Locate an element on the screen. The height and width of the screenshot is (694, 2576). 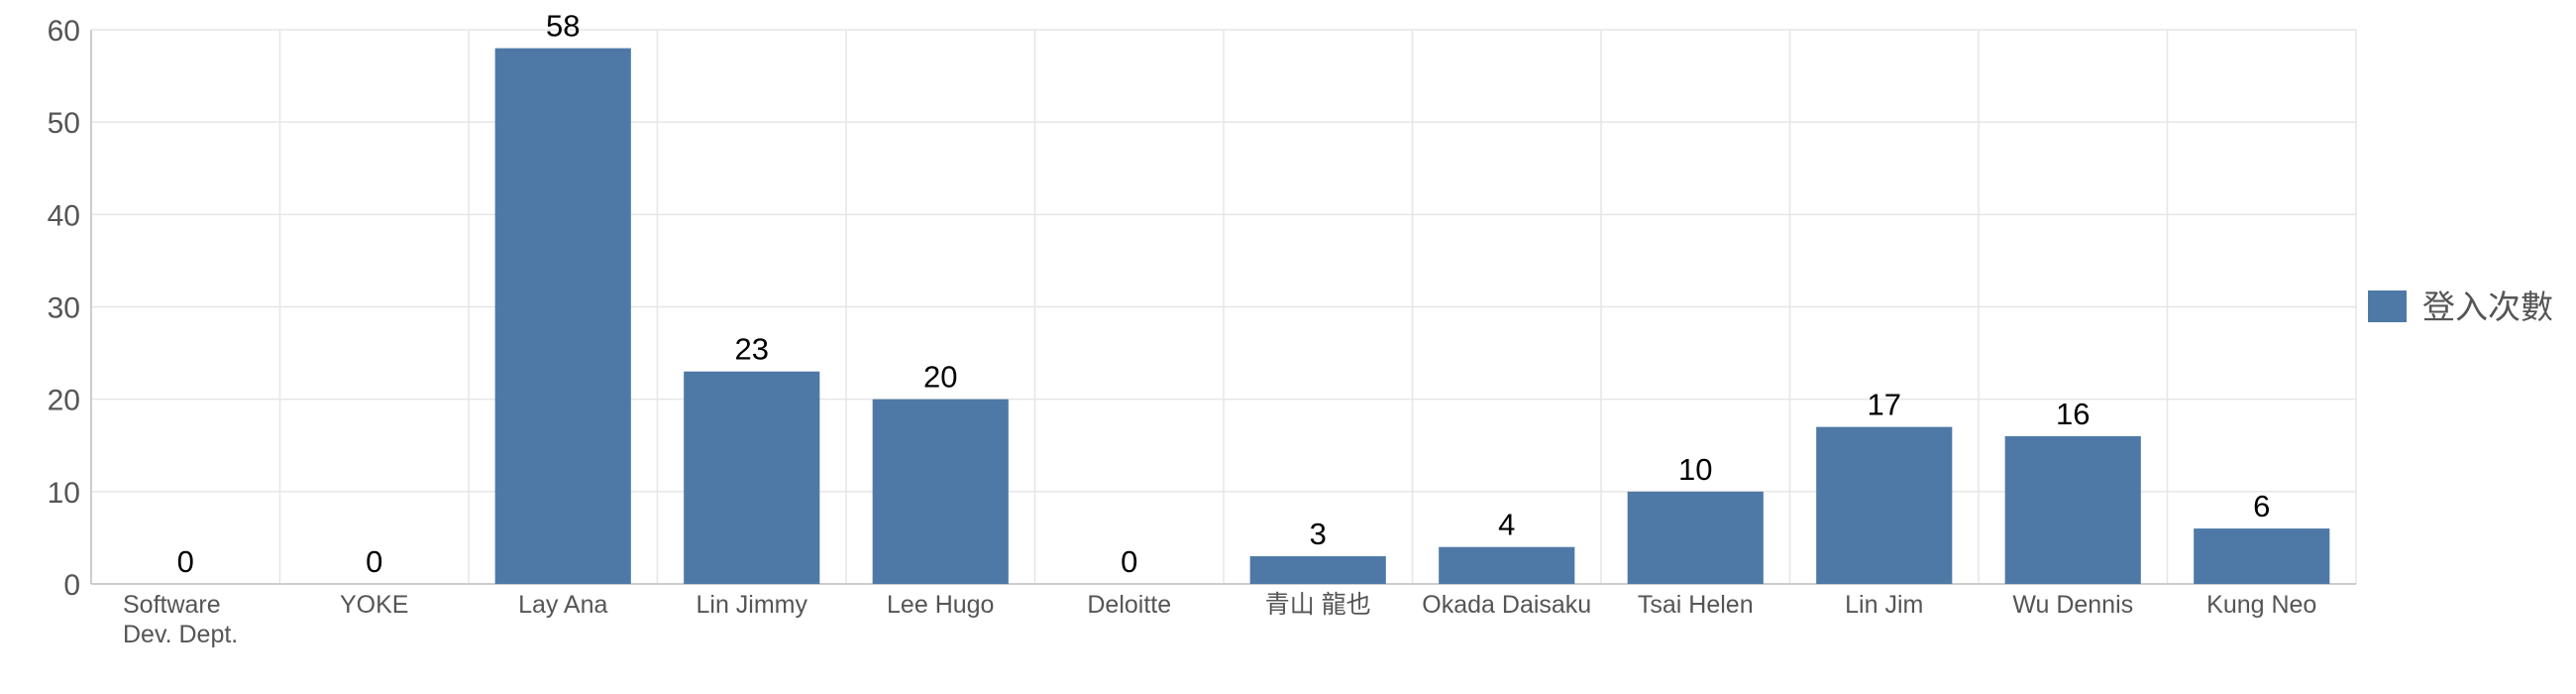
x-tick-label: Lin Jimmy is located at coordinates (751, 605).